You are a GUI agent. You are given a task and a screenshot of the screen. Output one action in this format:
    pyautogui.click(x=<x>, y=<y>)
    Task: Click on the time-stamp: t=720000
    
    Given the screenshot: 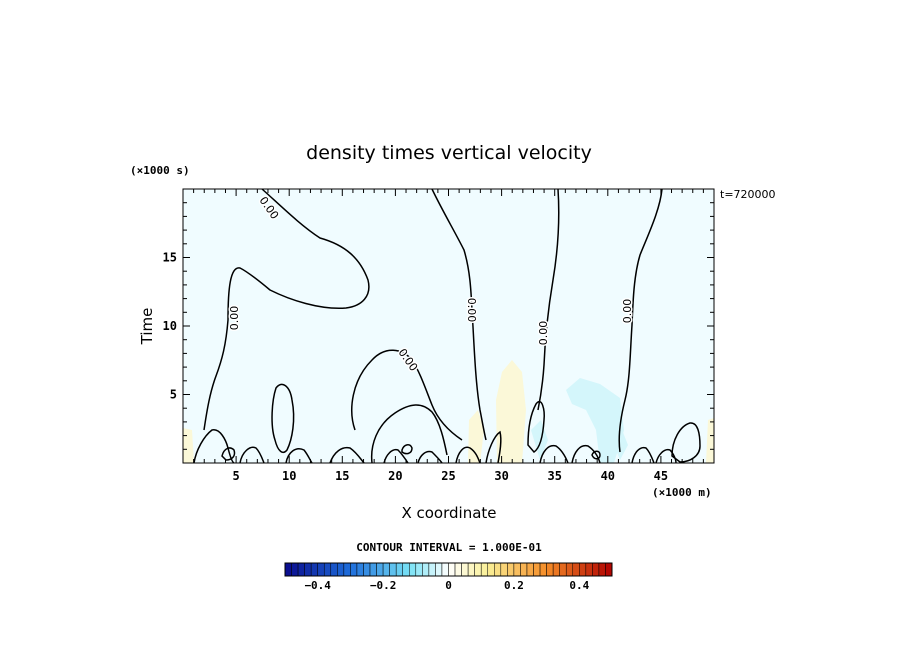 What is the action you would take?
    pyautogui.click(x=748, y=194)
    